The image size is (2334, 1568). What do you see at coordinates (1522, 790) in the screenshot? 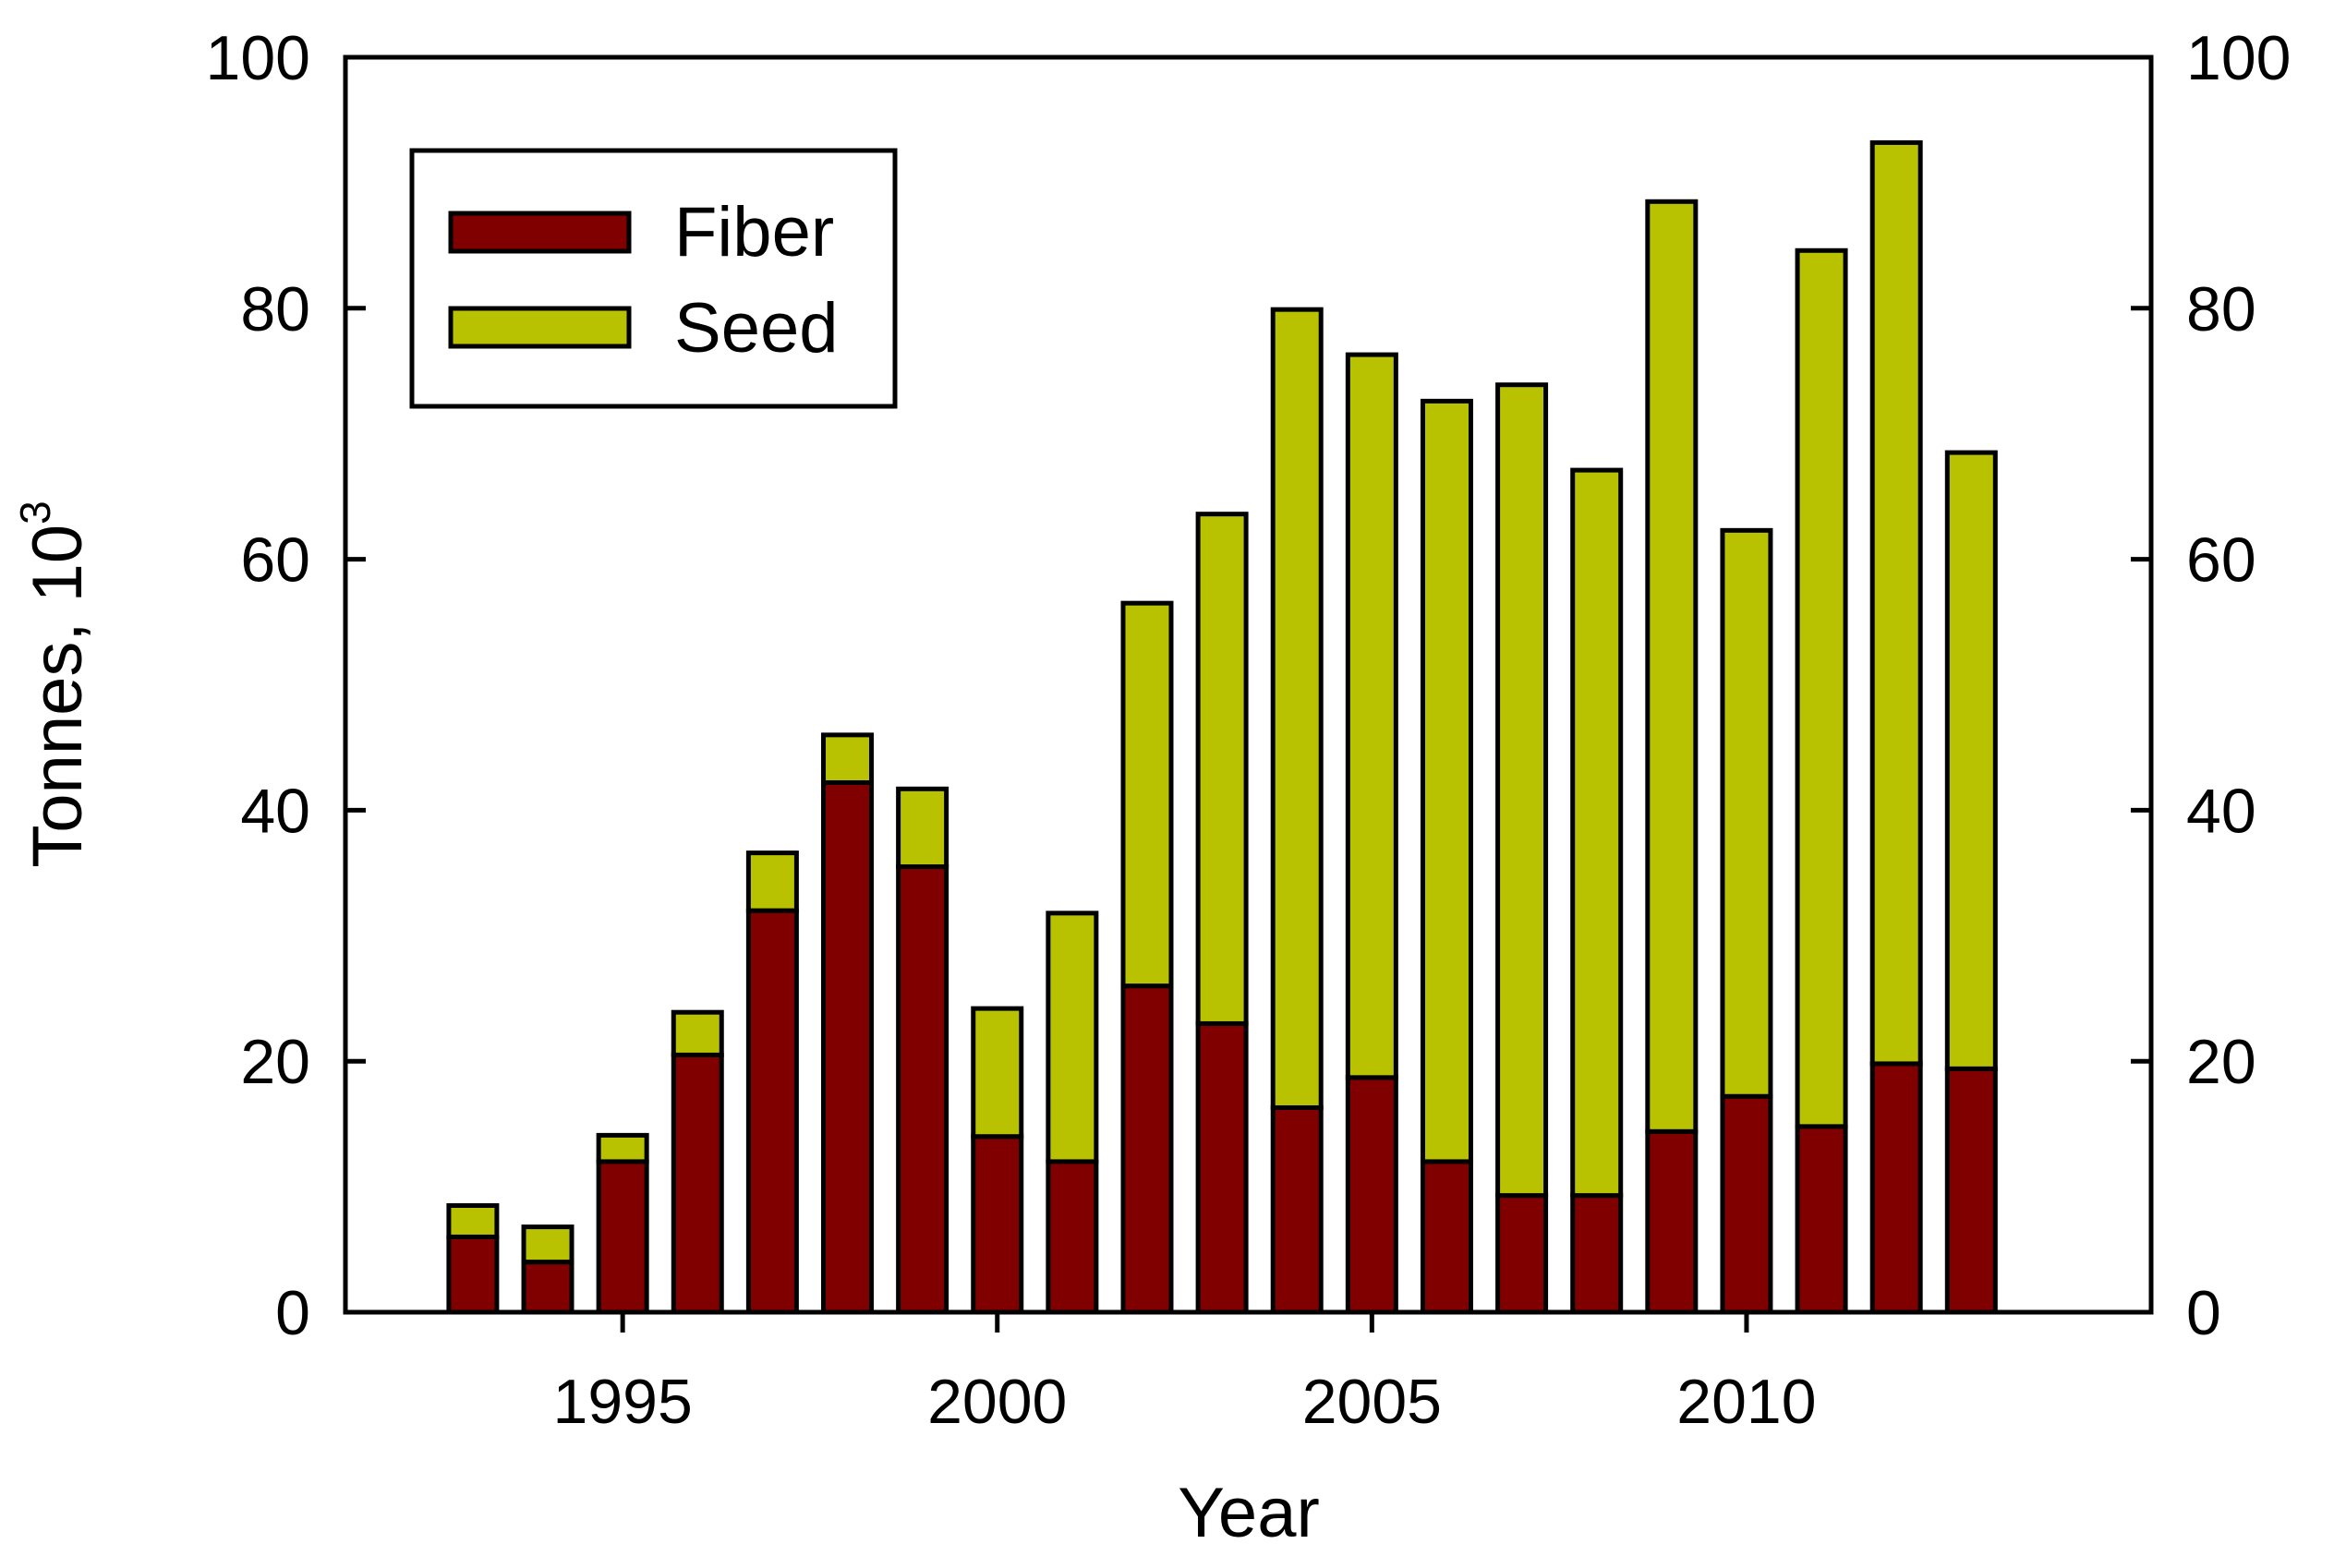
I see `bar-seed-2007` at bounding box center [1522, 790].